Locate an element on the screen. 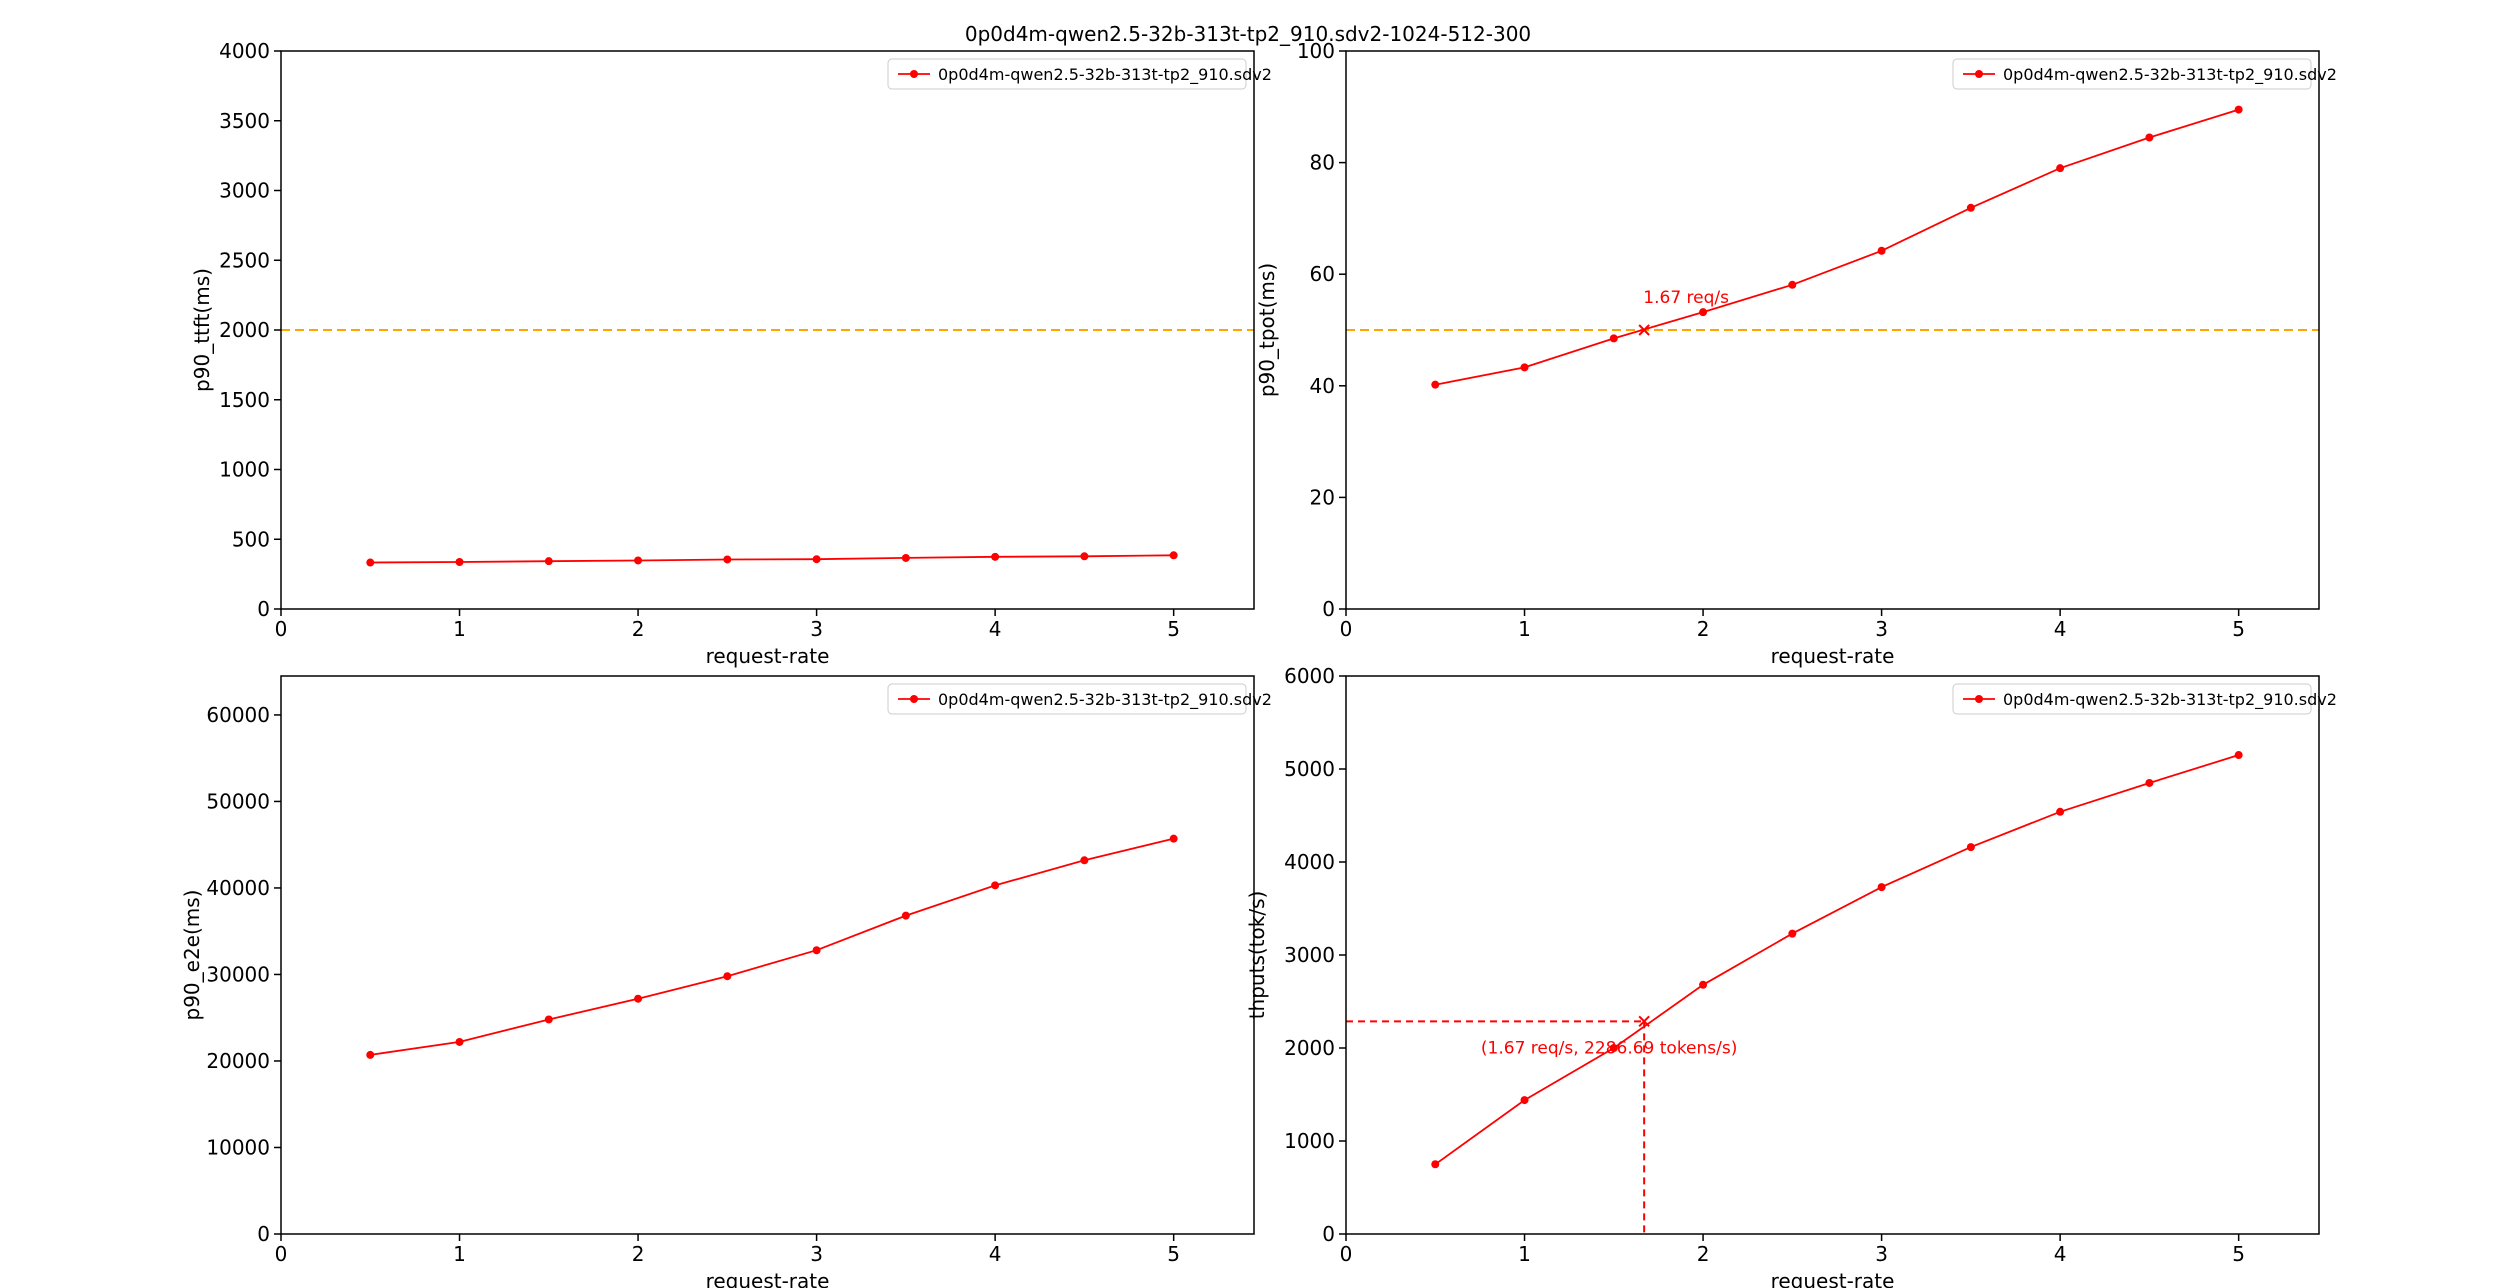 The image size is (2496, 1288). tpot-x-tick-label: 5 is located at coordinates (2238, 629).